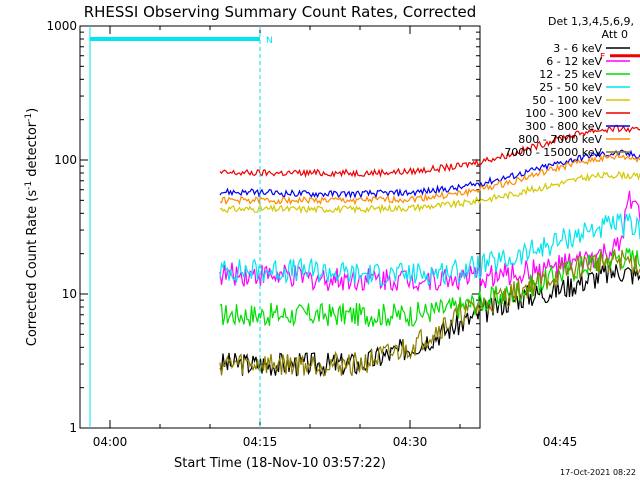 The height and width of the screenshot is (480, 640). I want to click on legend-label-6: 300 - 800 keV, so click(563, 126).